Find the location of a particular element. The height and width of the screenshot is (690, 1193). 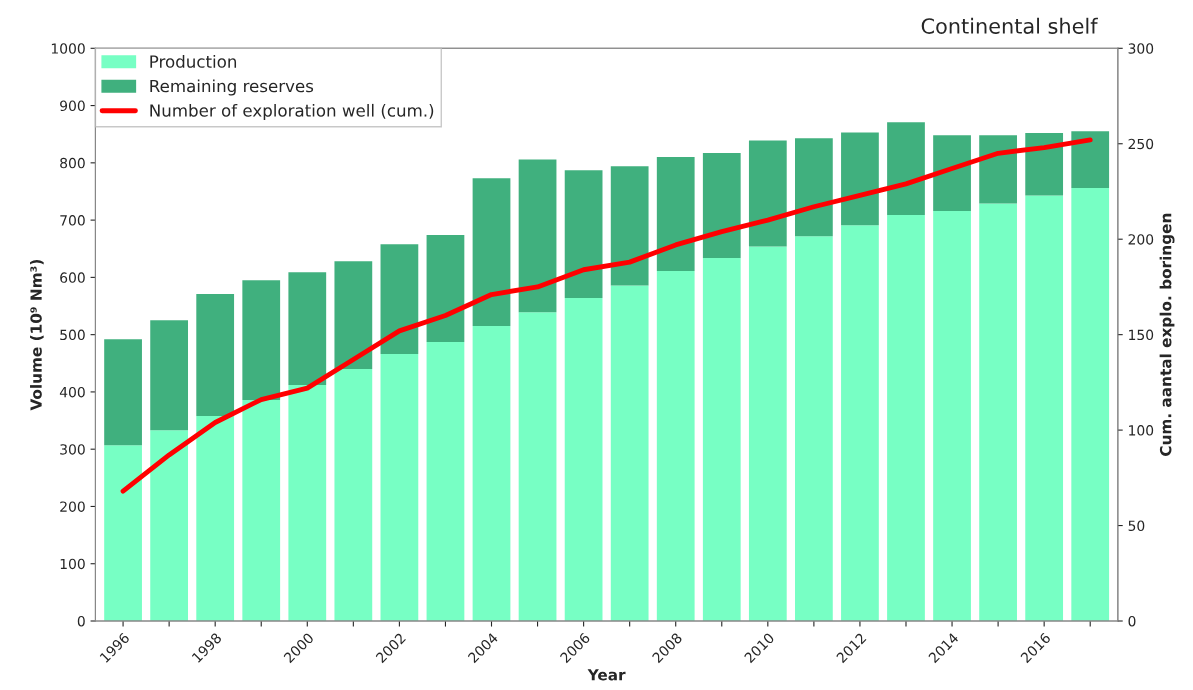

y-tick-label: 600 is located at coordinates (72, 277).